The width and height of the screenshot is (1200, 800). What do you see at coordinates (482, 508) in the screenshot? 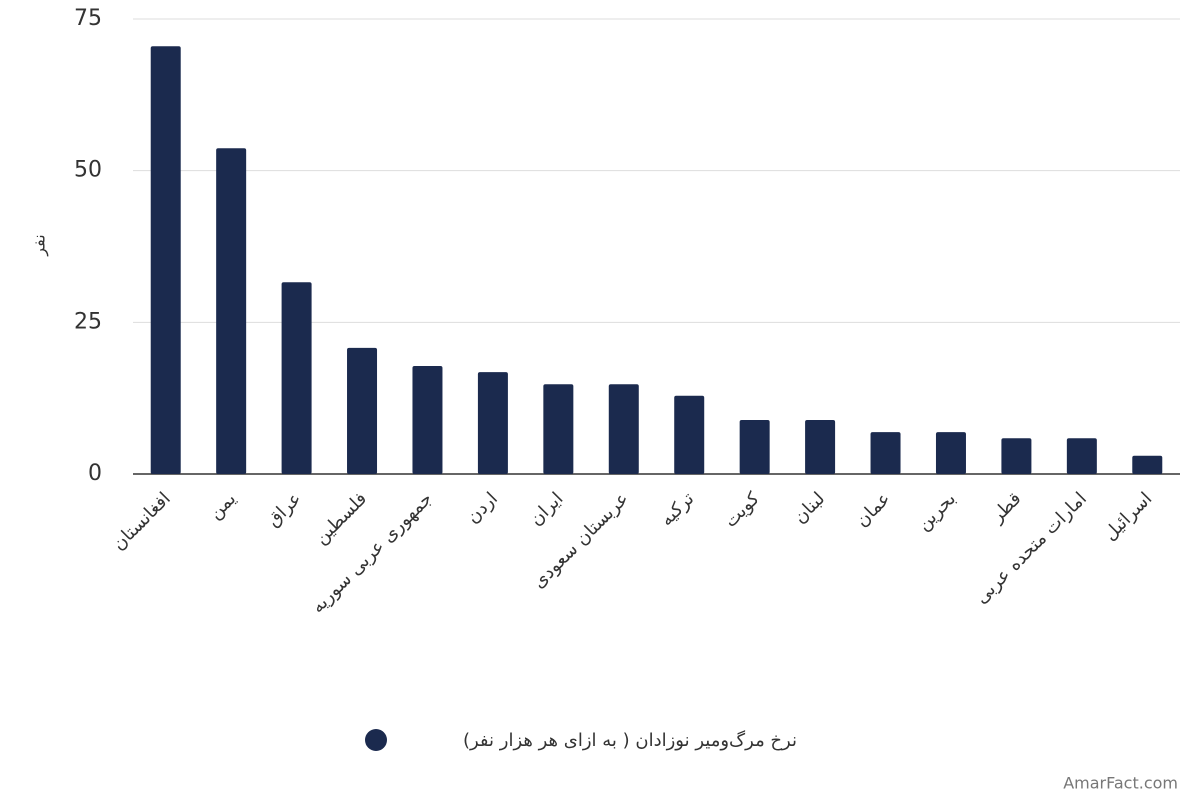
I see `x-tick-label: اردن` at bounding box center [482, 508].